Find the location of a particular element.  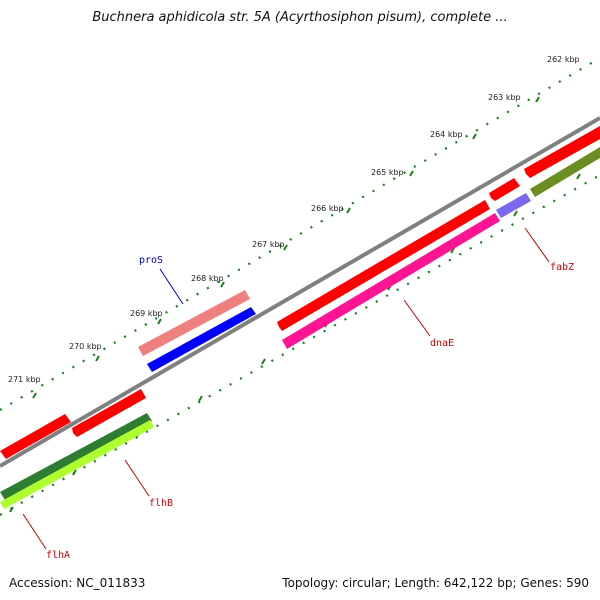

tick-label-265: 265 kbp is located at coordinates (387, 172).